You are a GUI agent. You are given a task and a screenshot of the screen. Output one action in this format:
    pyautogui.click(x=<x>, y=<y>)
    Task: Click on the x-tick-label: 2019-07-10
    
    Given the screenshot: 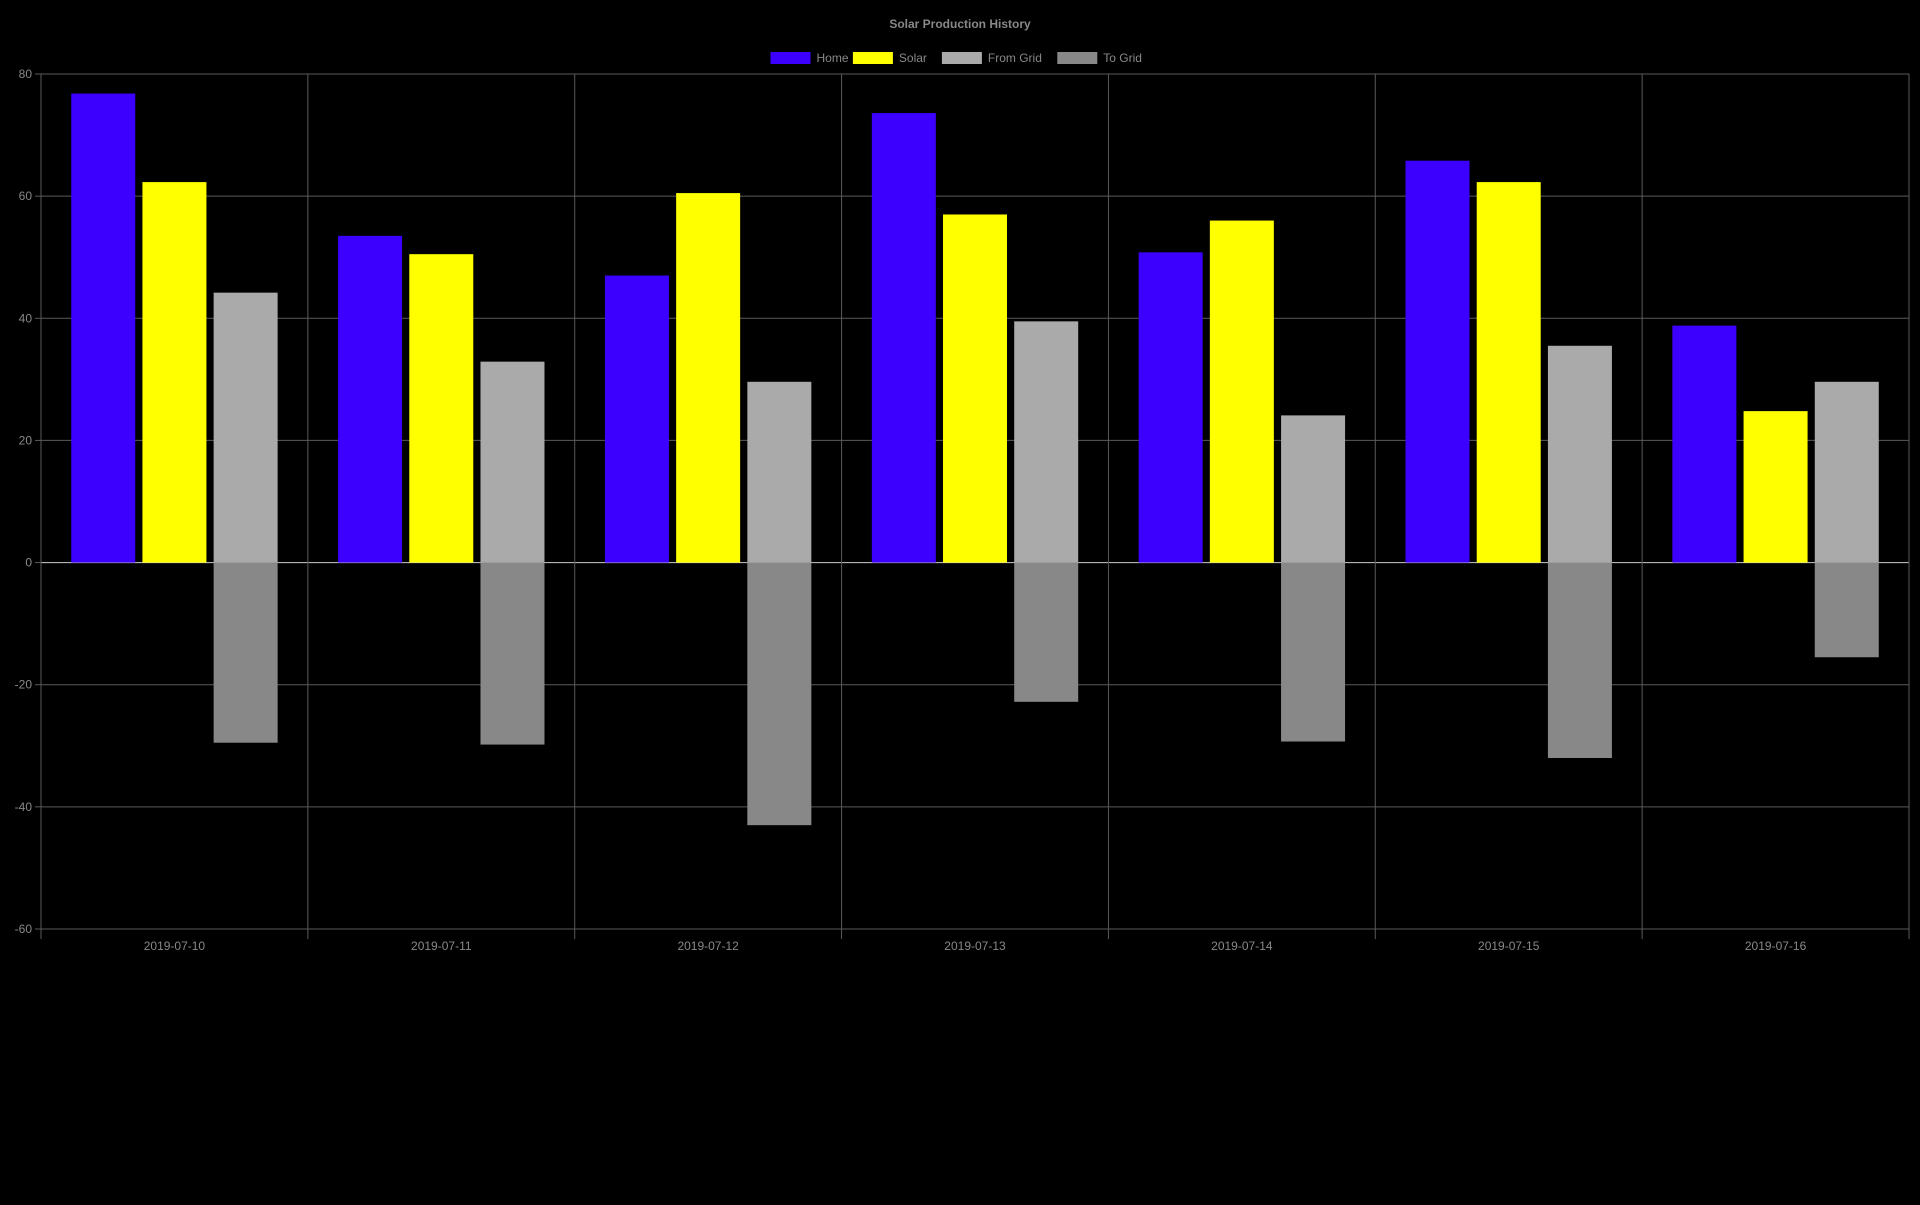 What is the action you would take?
    pyautogui.click(x=175, y=946)
    